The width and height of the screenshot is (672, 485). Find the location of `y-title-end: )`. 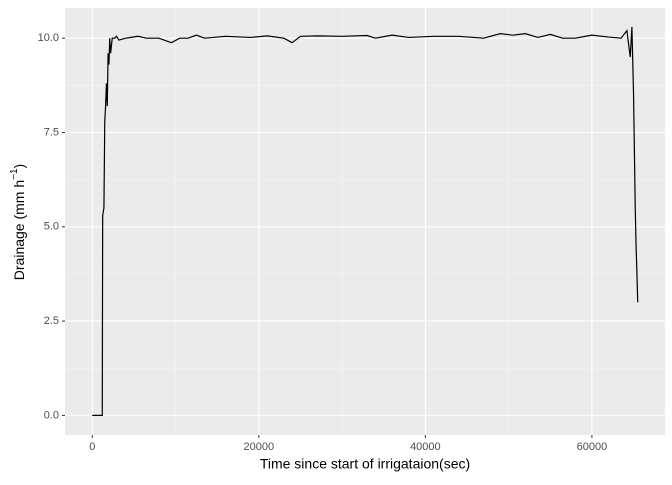

y-title-end: ) is located at coordinates (19, 166).